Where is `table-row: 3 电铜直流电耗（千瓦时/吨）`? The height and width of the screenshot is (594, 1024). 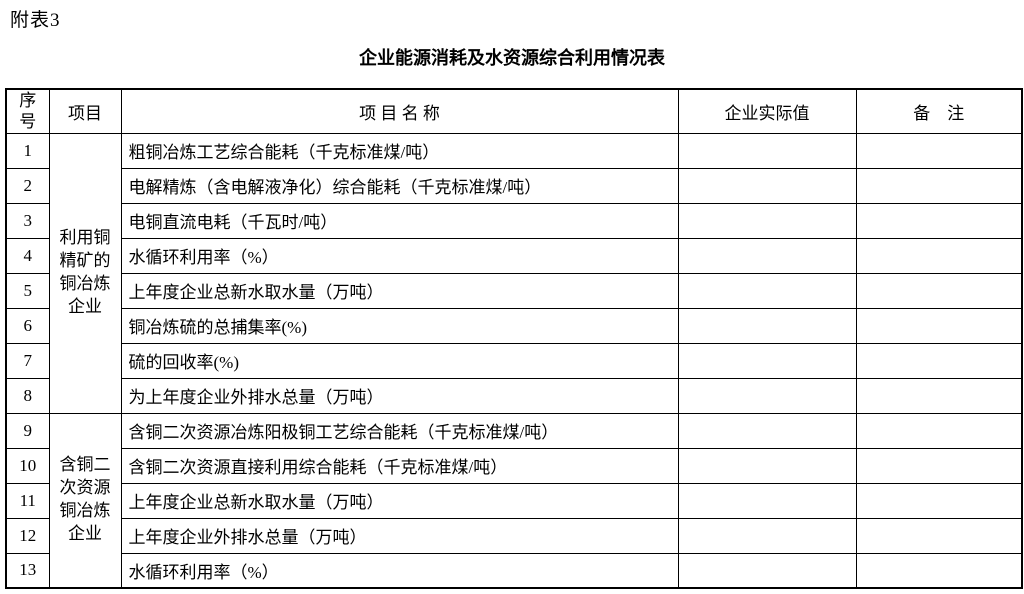
table-row: 3 电铜直流电耗（千瓦时/吨） is located at coordinates (514, 220).